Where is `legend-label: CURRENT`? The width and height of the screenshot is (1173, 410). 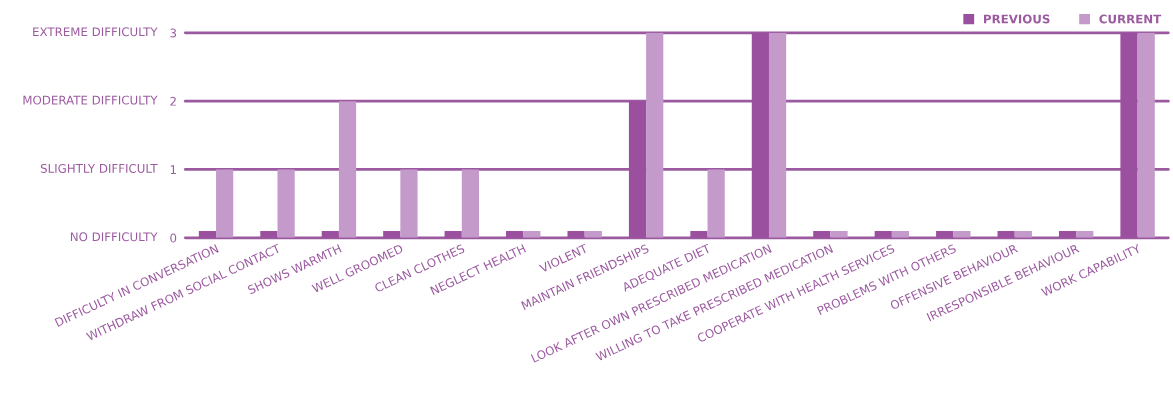 legend-label: CURRENT is located at coordinates (1130, 19).